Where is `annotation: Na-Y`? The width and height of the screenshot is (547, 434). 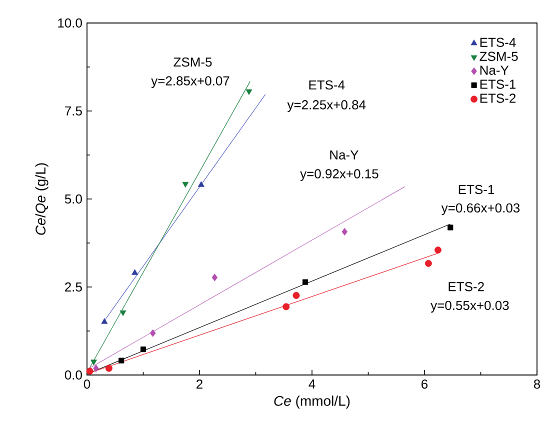 annotation: Na-Y is located at coordinates (344, 155).